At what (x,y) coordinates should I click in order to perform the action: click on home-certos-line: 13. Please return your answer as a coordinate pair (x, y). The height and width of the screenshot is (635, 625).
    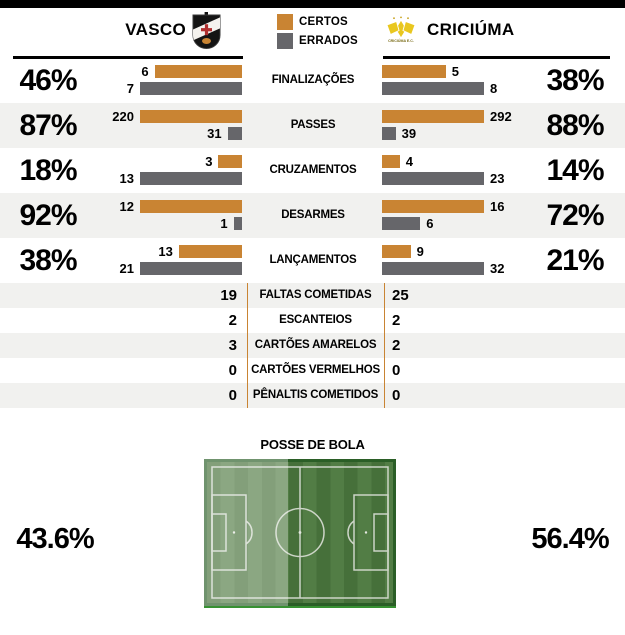
    Looking at the image, I should click on (191, 251).